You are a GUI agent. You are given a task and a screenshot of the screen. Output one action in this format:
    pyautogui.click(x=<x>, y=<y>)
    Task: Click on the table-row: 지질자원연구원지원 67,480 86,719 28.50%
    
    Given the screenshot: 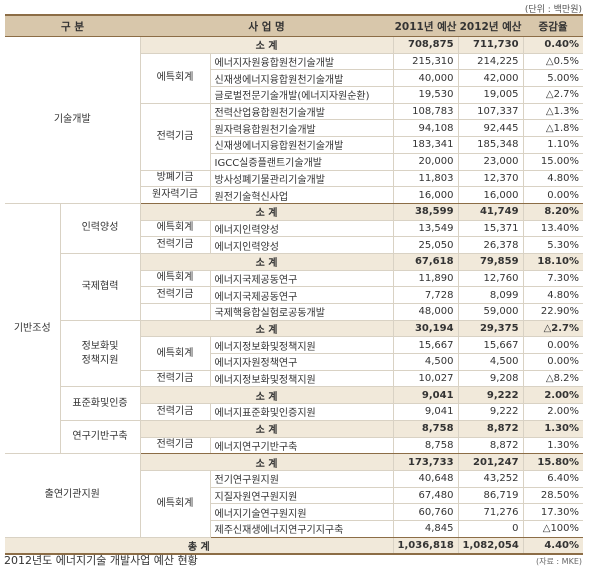 What is the action you would take?
    pyautogui.click(x=294, y=496)
    